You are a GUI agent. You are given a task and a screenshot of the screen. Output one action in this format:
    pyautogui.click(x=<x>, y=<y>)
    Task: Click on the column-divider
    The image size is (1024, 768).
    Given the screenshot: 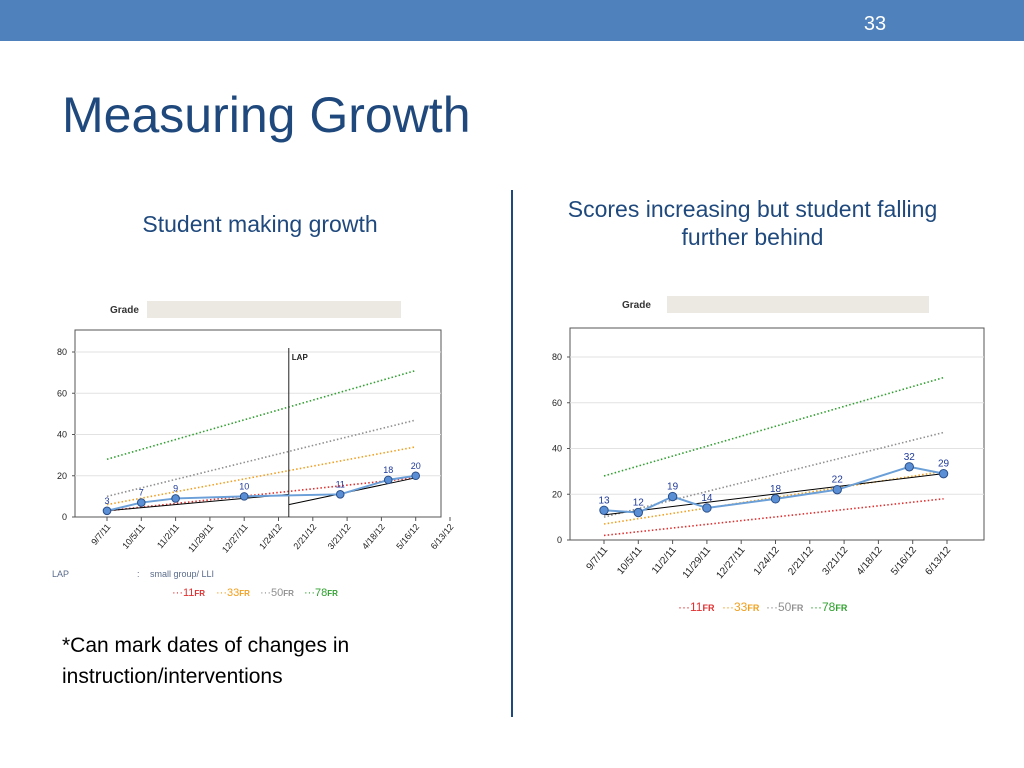 What is the action you would take?
    pyautogui.click(x=512, y=453)
    